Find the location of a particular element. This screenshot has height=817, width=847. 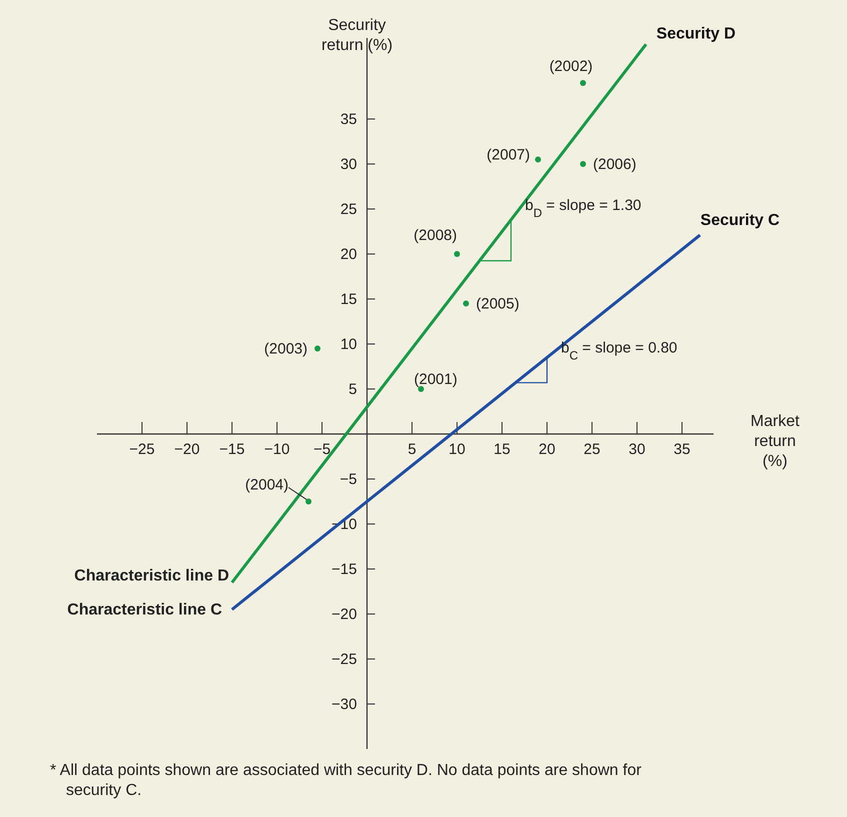

x-tick-label: 15 is located at coordinates (502, 449).